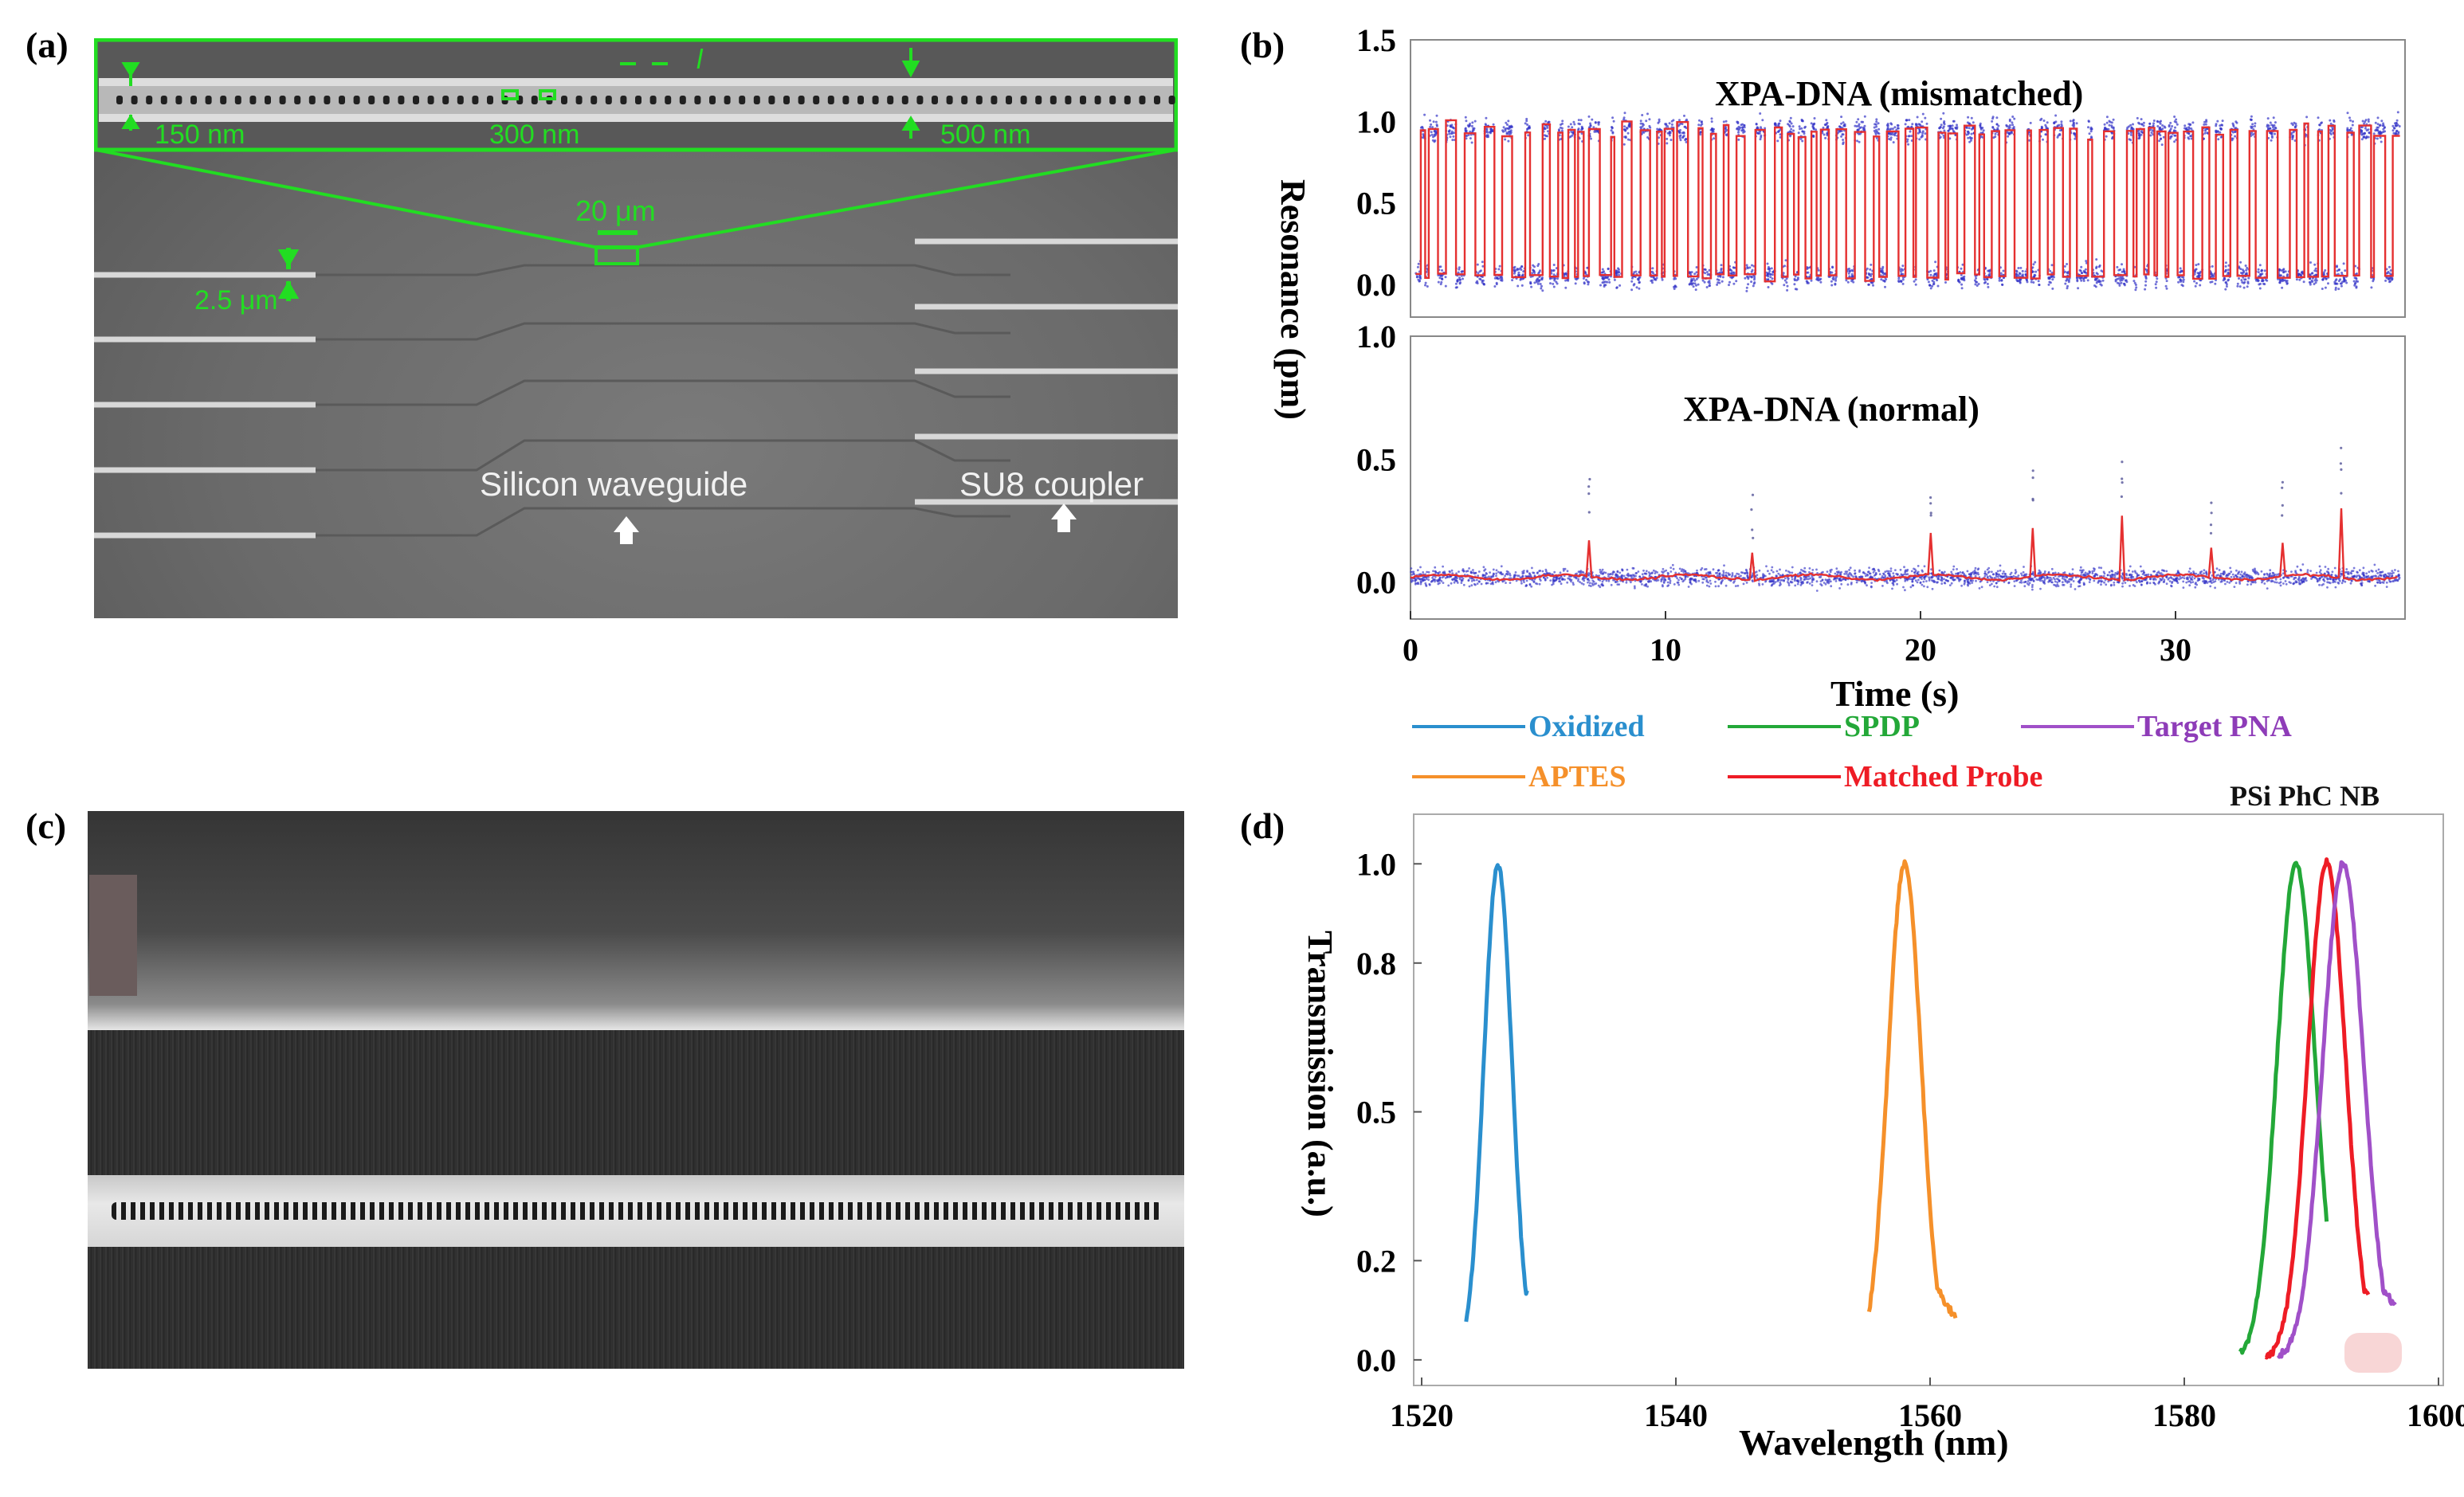 Image resolution: width=2464 pixels, height=1497 pixels. I want to click on b-xtick-label: 20, so click(1920, 650).